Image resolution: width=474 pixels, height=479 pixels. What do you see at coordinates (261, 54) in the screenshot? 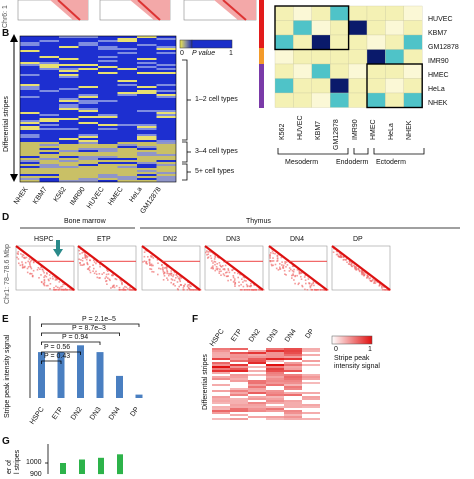
I see `panel-c-group-bar` at bounding box center [261, 54].